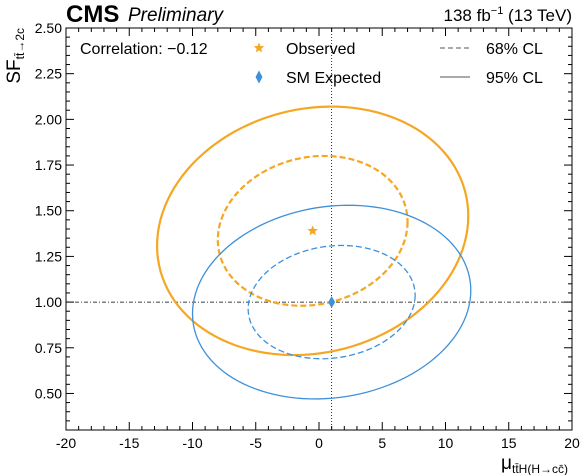 The image size is (580, 475). Describe the element at coordinates (48, 211) in the screenshot. I see `y-tick-label: 1.50` at that location.